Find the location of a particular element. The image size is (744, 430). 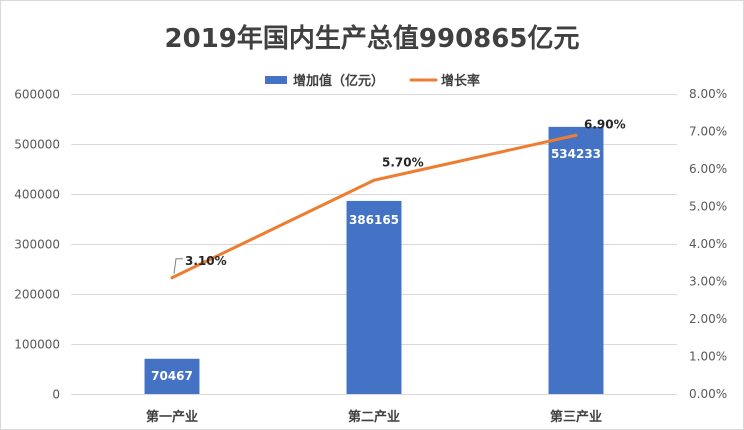

y-left-tick-label: 600000 is located at coordinates (37, 95).